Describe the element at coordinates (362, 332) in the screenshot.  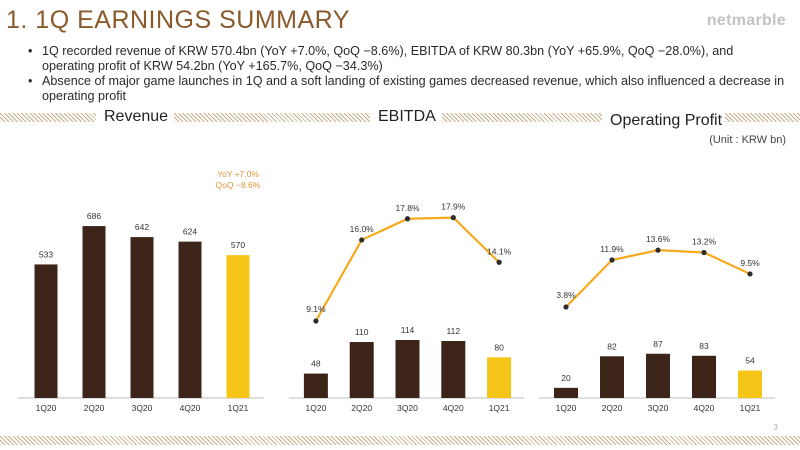
I see `bar-value-label: 110` at that location.